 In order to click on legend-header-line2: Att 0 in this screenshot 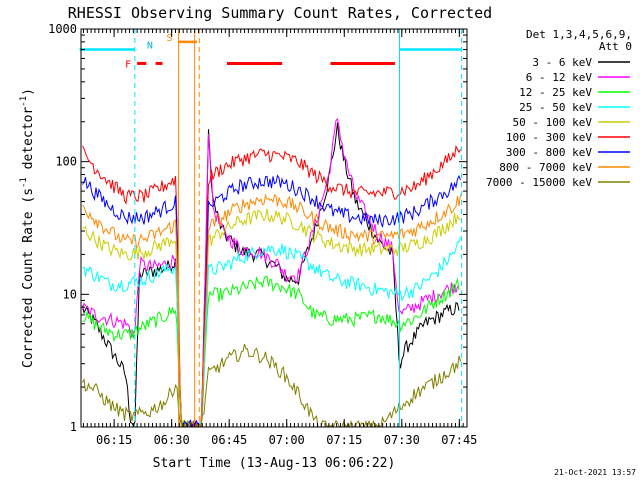, I will do `click(615, 46)`.